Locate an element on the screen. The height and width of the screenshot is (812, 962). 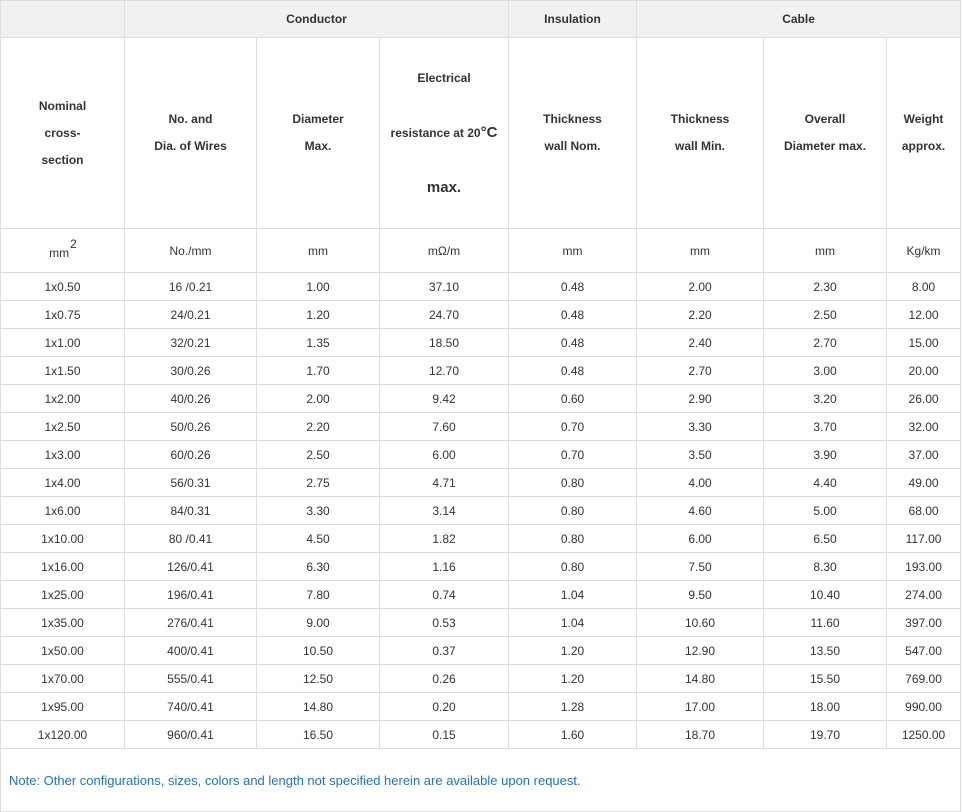
table-row: 1x2.50 50/0.26 2.20 7.60 0.70 3.30 3.70 32.00 is located at coordinates (481, 426).